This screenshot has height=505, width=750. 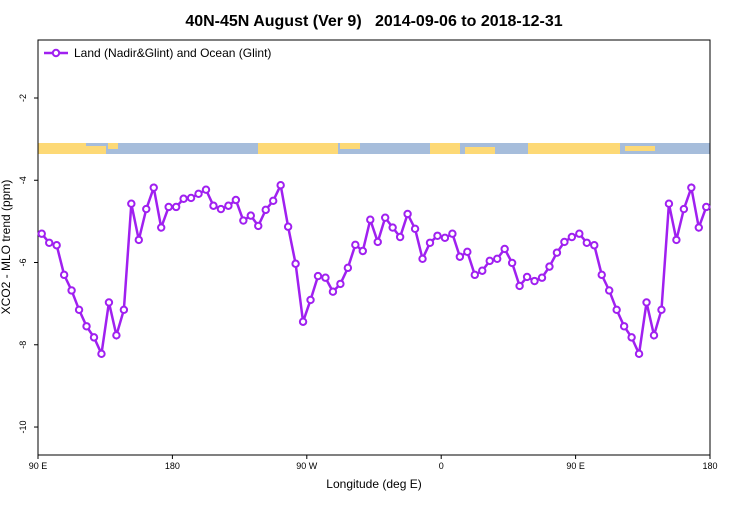 I want to click on legend-marker, so click(x=56, y=53).